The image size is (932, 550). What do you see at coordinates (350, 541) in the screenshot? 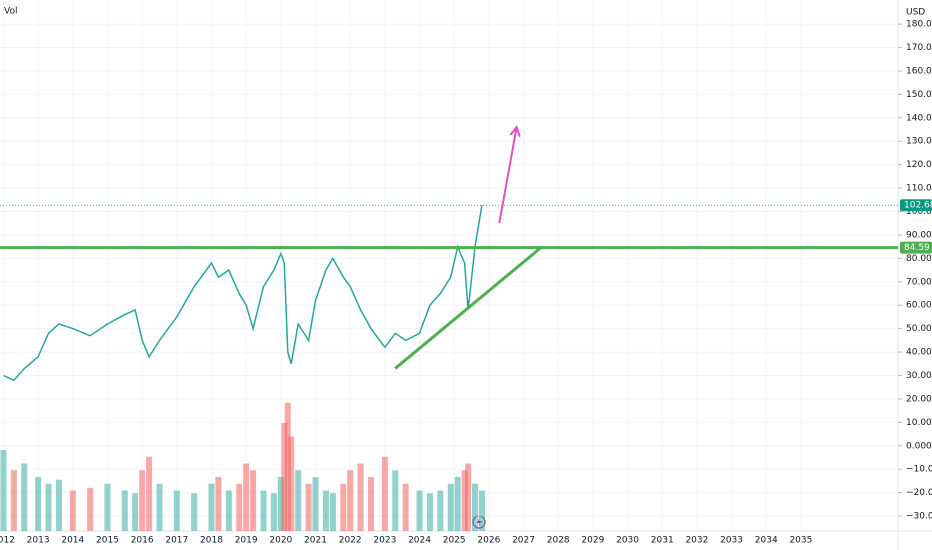
I see `x-tick-label: 2022` at bounding box center [350, 541].